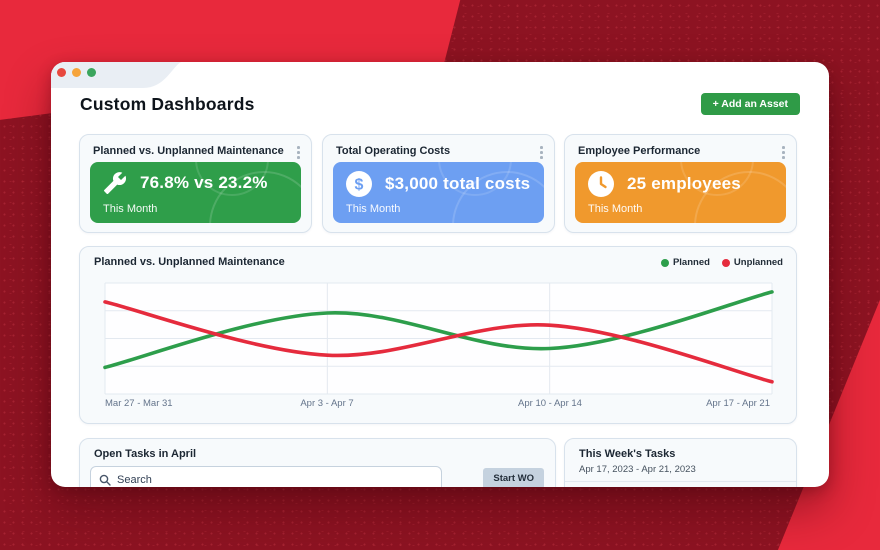 This screenshot has height=550, width=880. What do you see at coordinates (513, 477) in the screenshot?
I see `start-wo-button: Start WO` at bounding box center [513, 477].